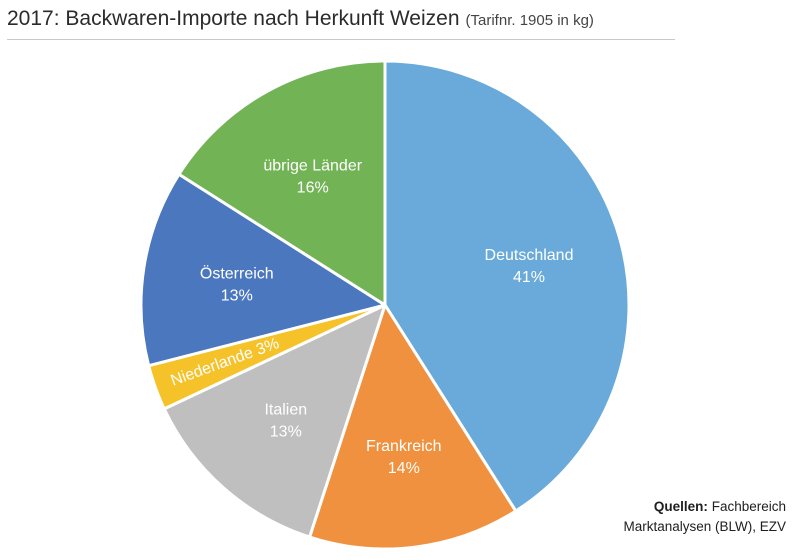 This screenshot has width=800, height=560. Describe the element at coordinates (413, 427) in the screenshot. I see `pie-slice-frankreich` at that location.